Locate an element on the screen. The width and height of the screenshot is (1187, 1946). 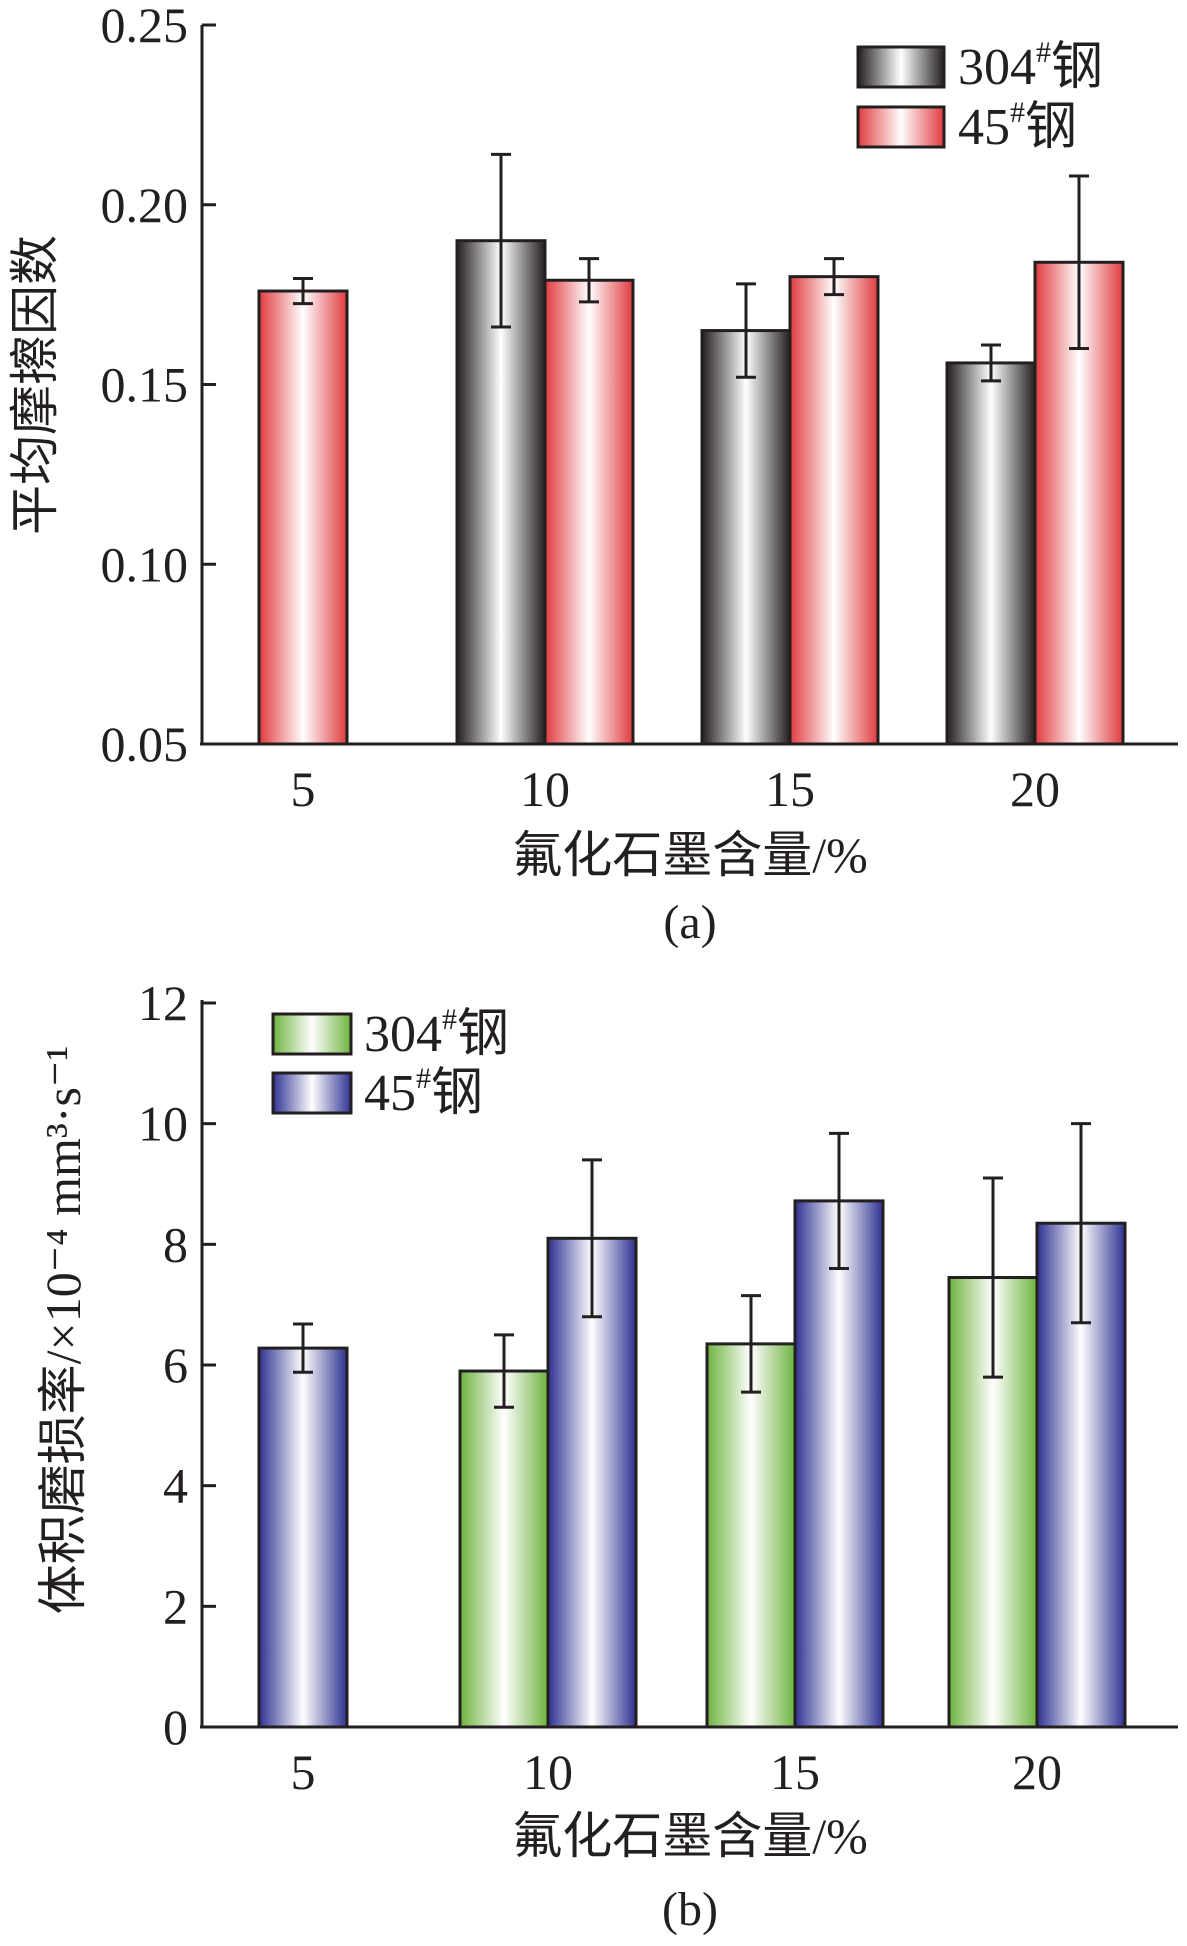
y-tick-label: 0.05 is located at coordinates (145, 744).